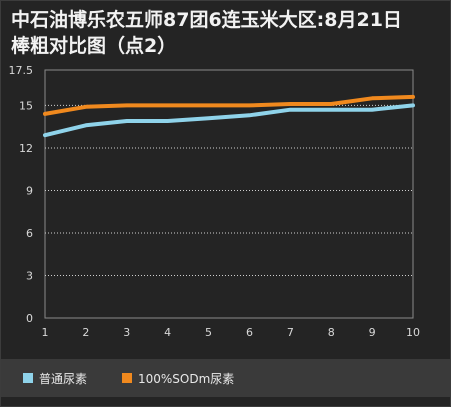 This screenshot has width=451, height=407. I want to click on x-tick-label: 5, so click(208, 332).